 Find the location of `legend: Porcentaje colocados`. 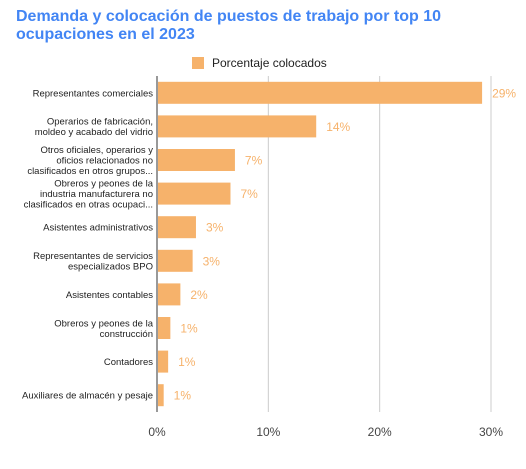

legend: Porcentaje colocados is located at coordinates (259, 63).